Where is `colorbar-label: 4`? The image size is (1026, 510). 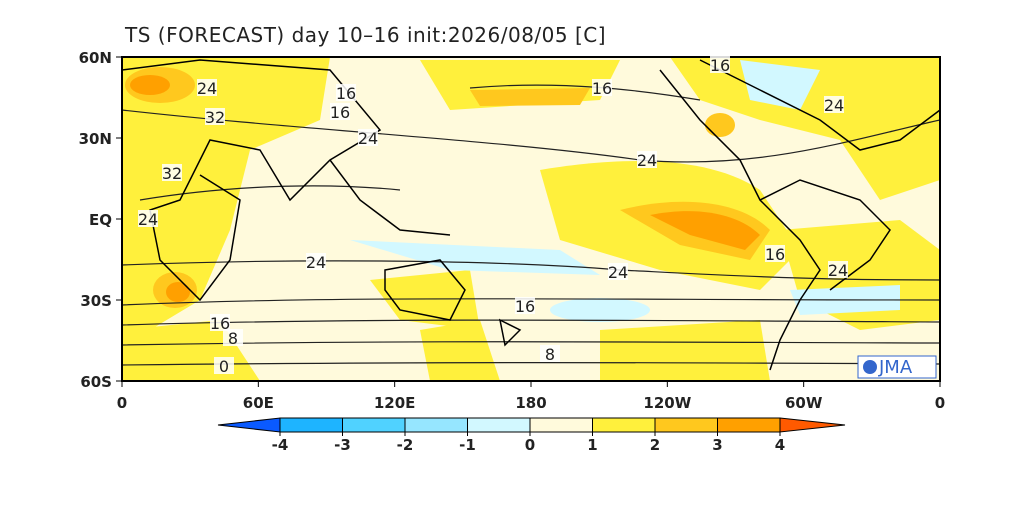
colorbar-label: 4 is located at coordinates (780, 445).